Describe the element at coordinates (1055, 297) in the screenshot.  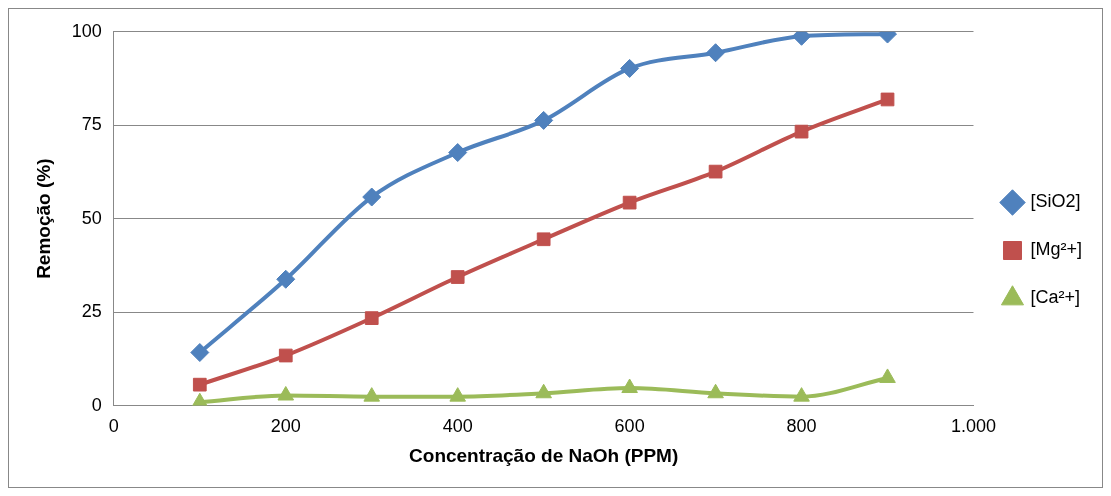
I see `legend-label: [Ca²+]` at that location.